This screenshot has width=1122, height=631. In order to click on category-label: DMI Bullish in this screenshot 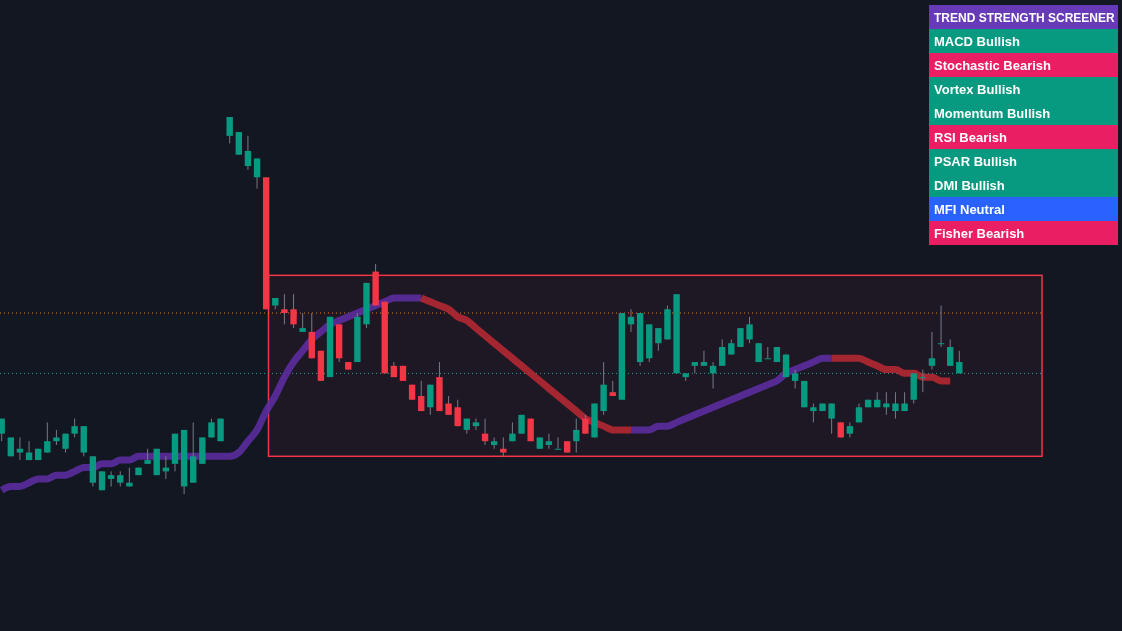, I will do `click(969, 185)`.